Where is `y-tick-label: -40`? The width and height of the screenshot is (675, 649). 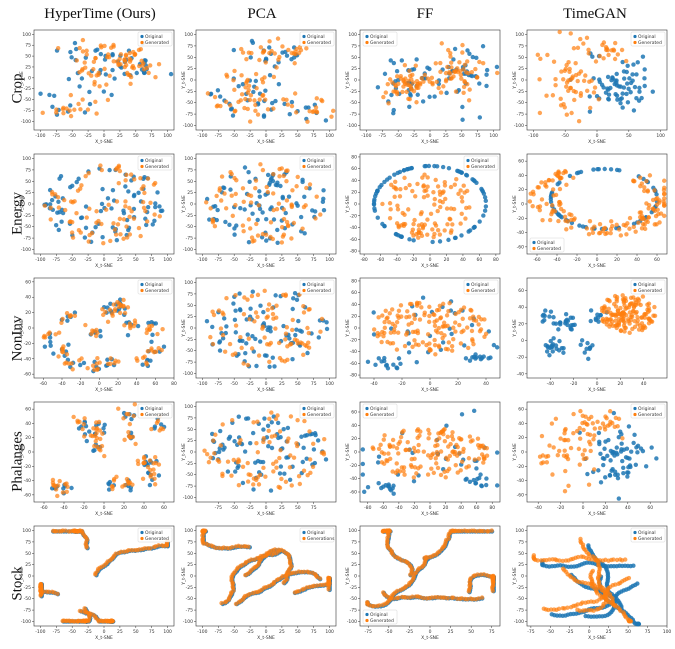
y-tick-label: -40 is located at coordinates (520, 374).